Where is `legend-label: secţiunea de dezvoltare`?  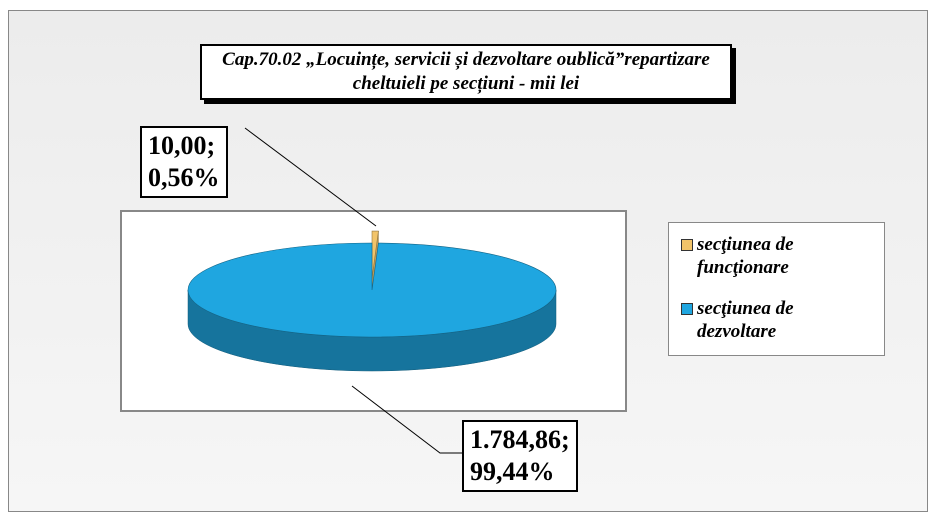
legend-label: secţiunea de dezvoltare is located at coordinates (745, 320).